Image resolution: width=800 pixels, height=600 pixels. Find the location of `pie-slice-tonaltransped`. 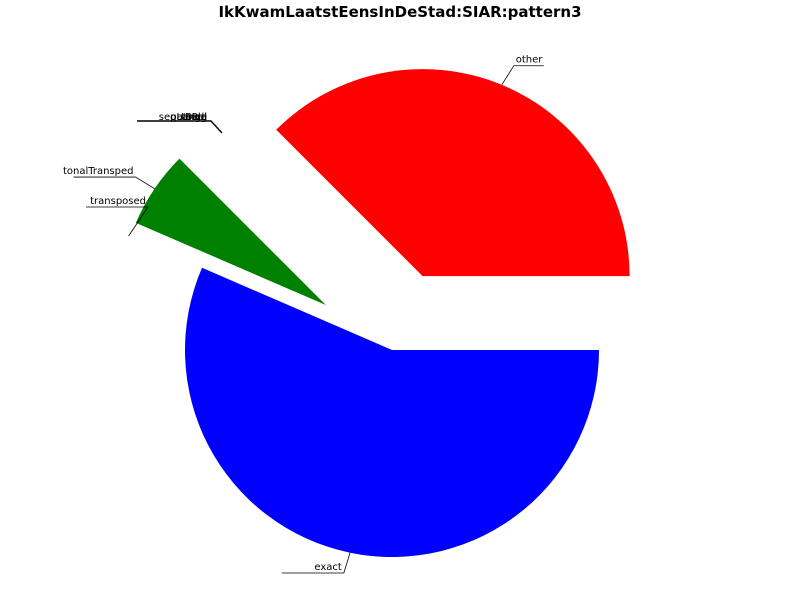

pie-slice-tonaltransped is located at coordinates (230, 232).